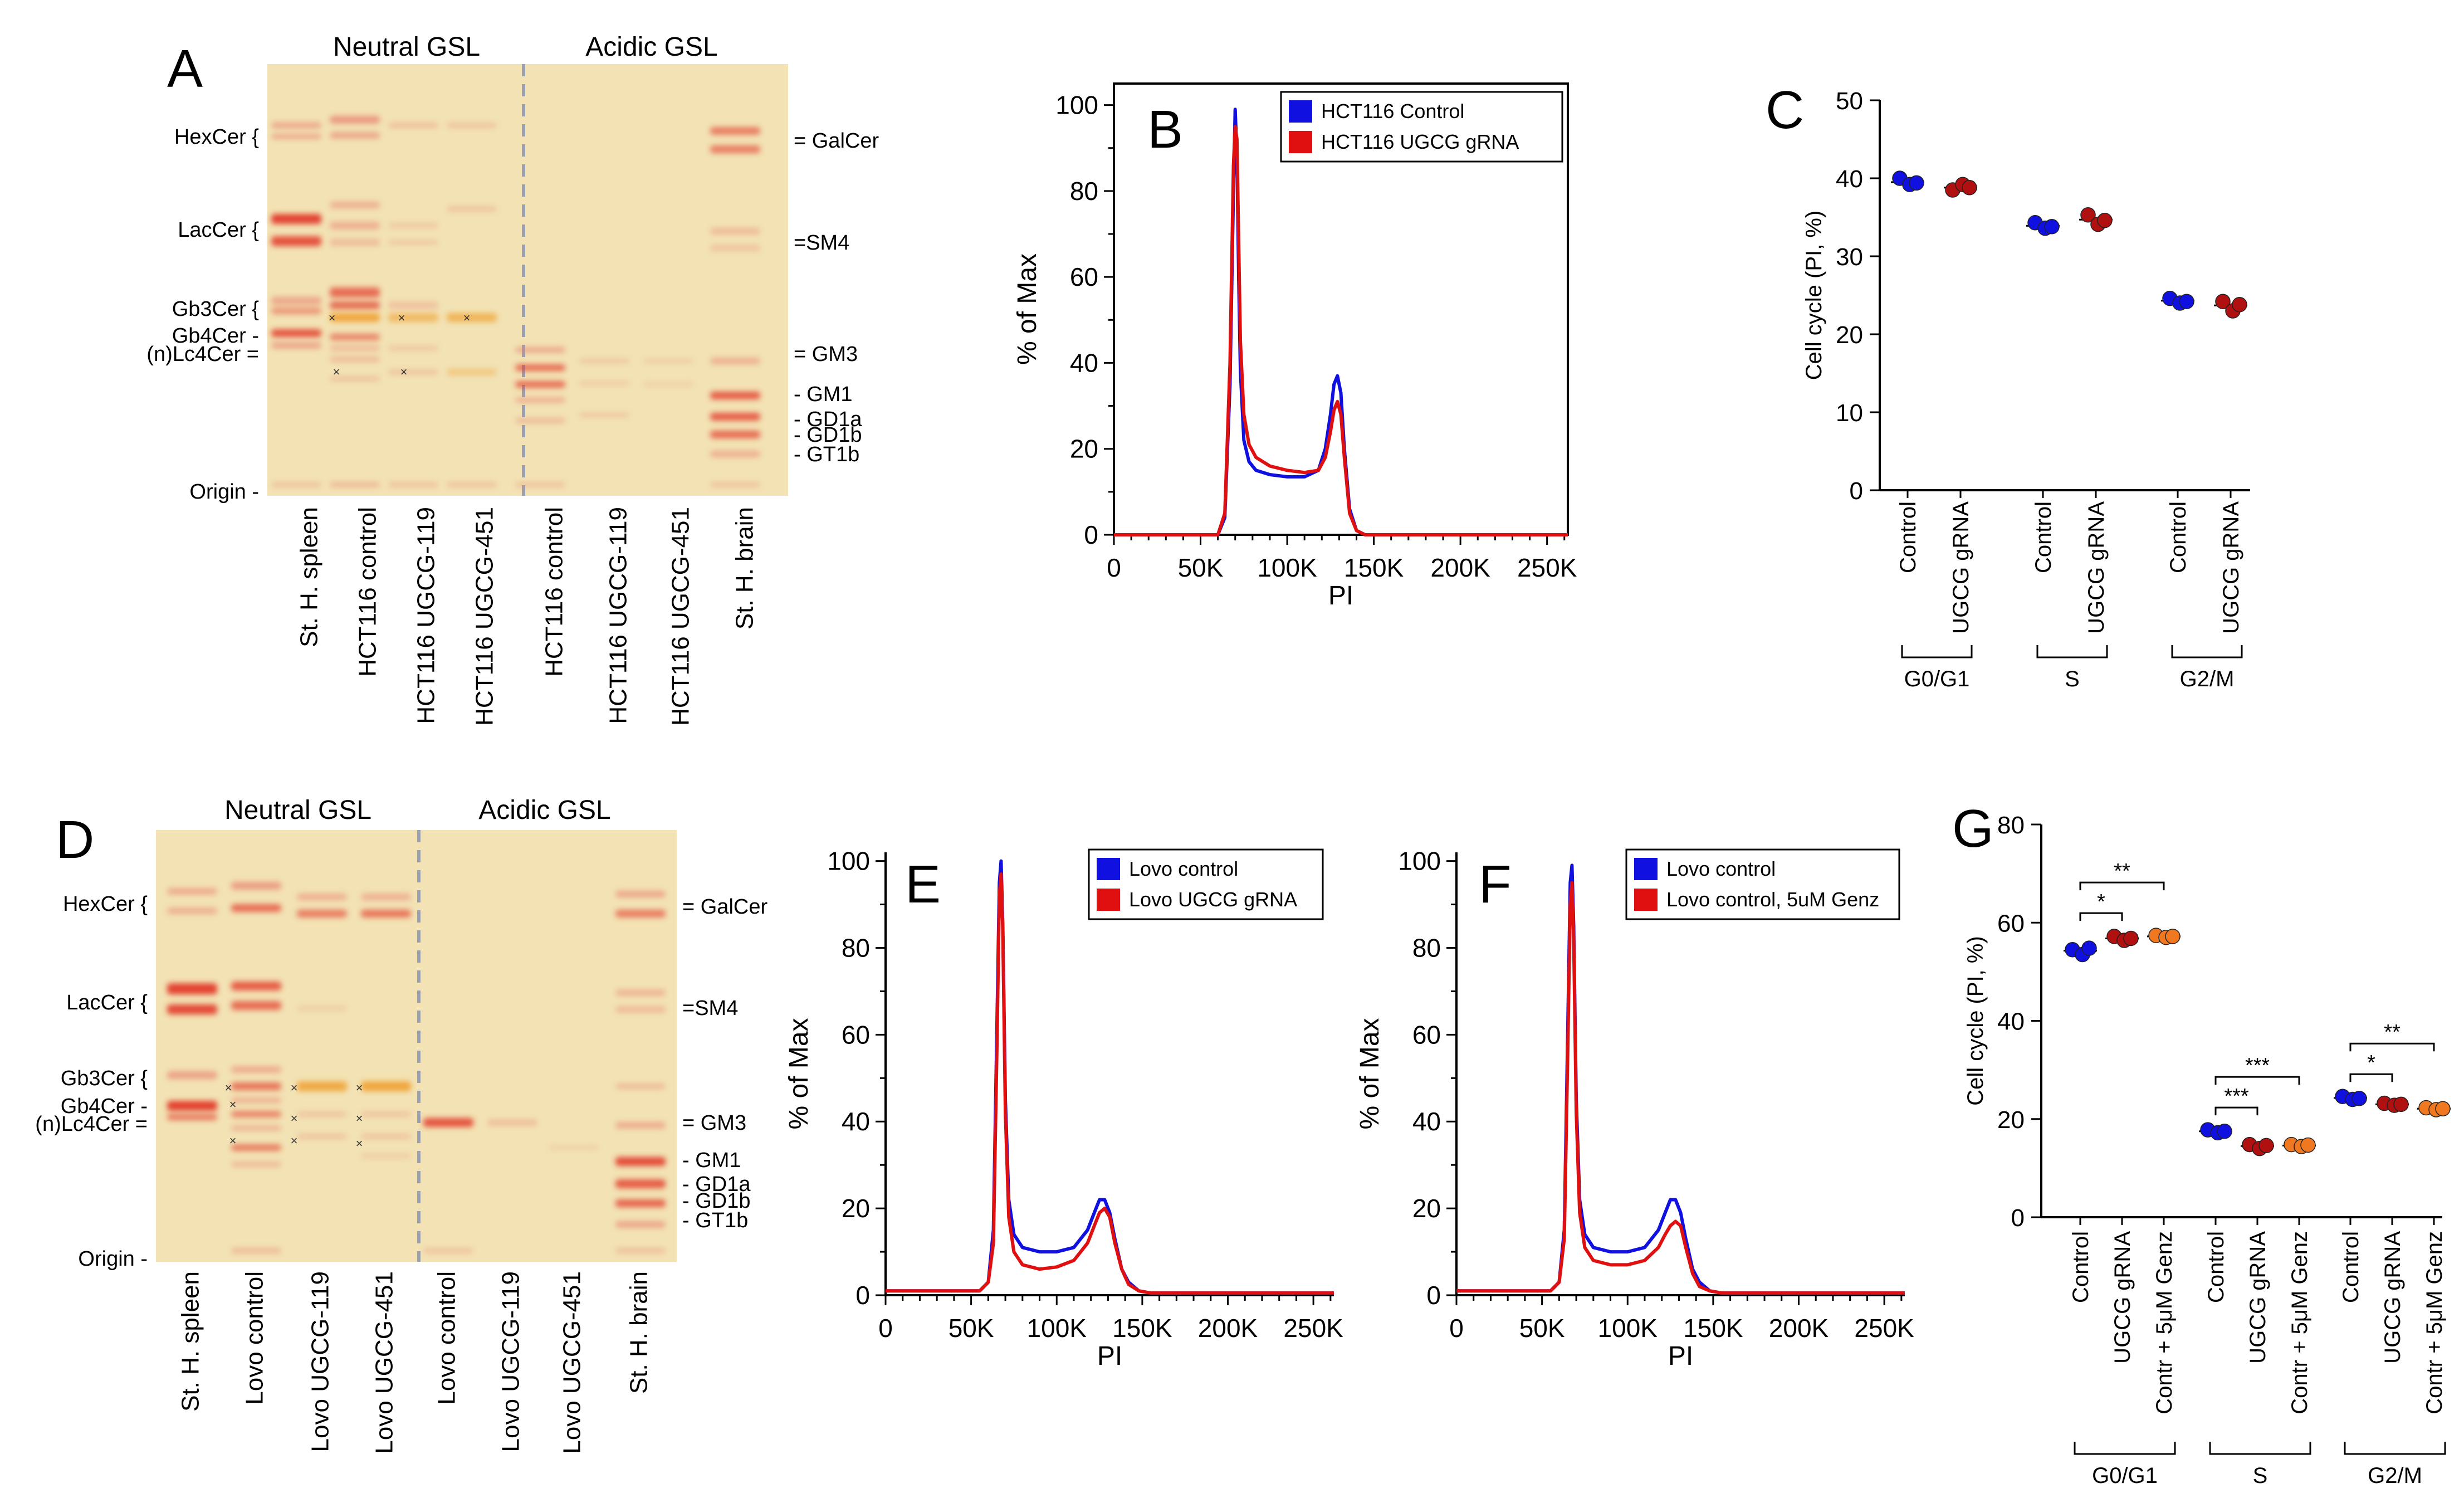 The width and height of the screenshot is (2464, 1503). What do you see at coordinates (216, 309) in the screenshot?
I see `label-gb3cer-a: Gb3Cer {` at bounding box center [216, 309].